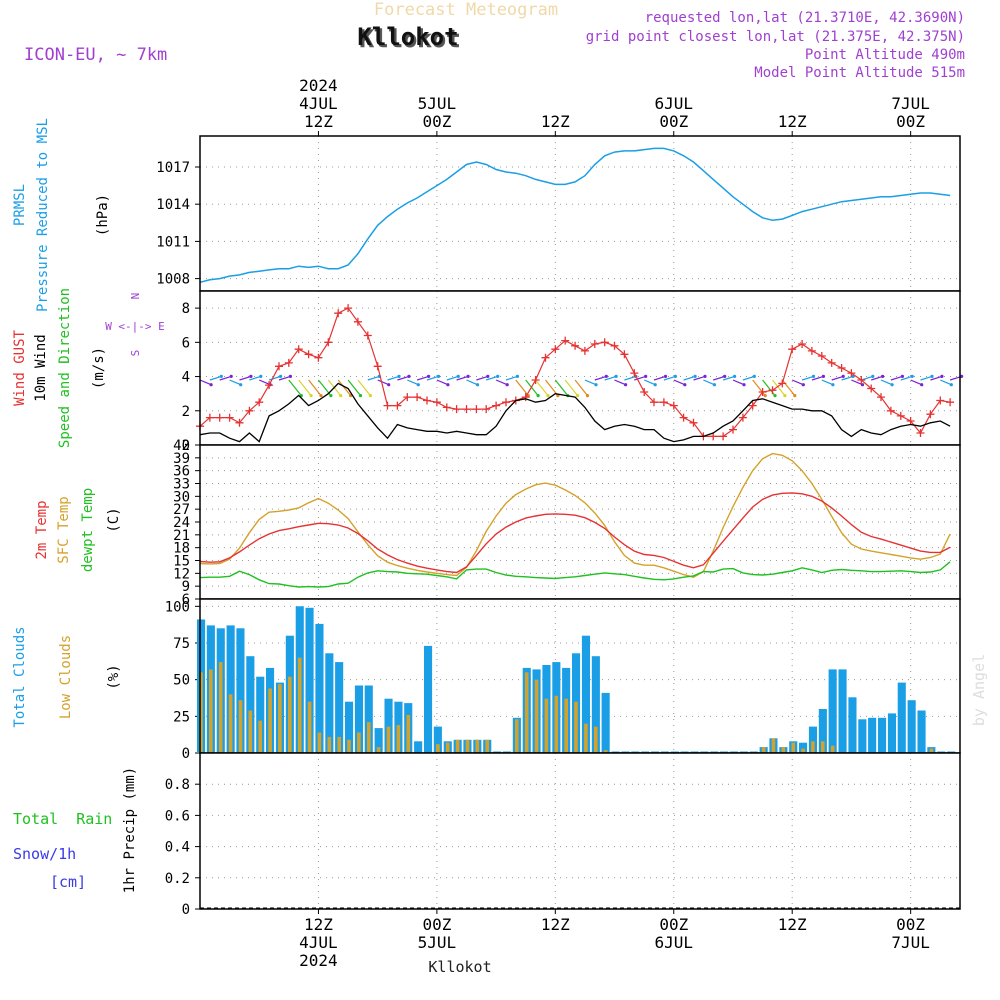 This screenshot has height=1000, width=1000. What do you see at coordinates (42, 529) in the screenshot?
I see `temp-label-2m: 2m Temp` at bounding box center [42, 529].